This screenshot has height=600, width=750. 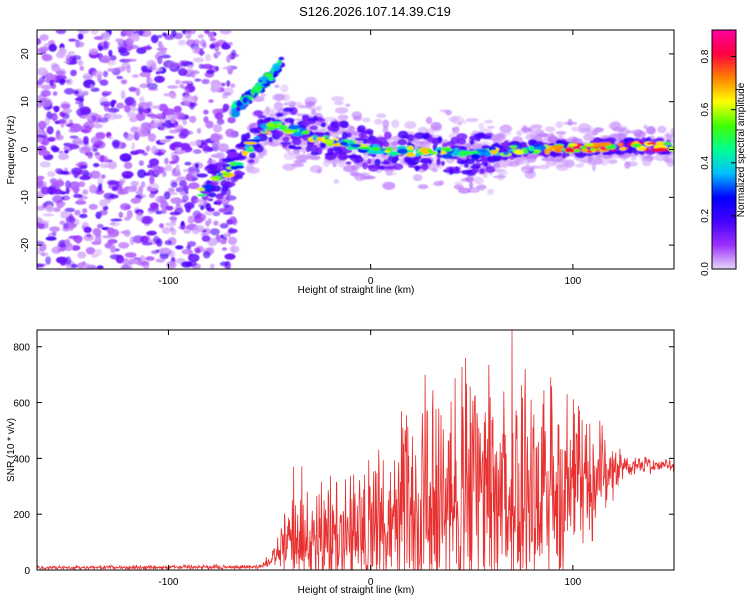 What do you see at coordinates (21, 348) in the screenshot?
I see `tick-label: 800` at bounding box center [21, 348].